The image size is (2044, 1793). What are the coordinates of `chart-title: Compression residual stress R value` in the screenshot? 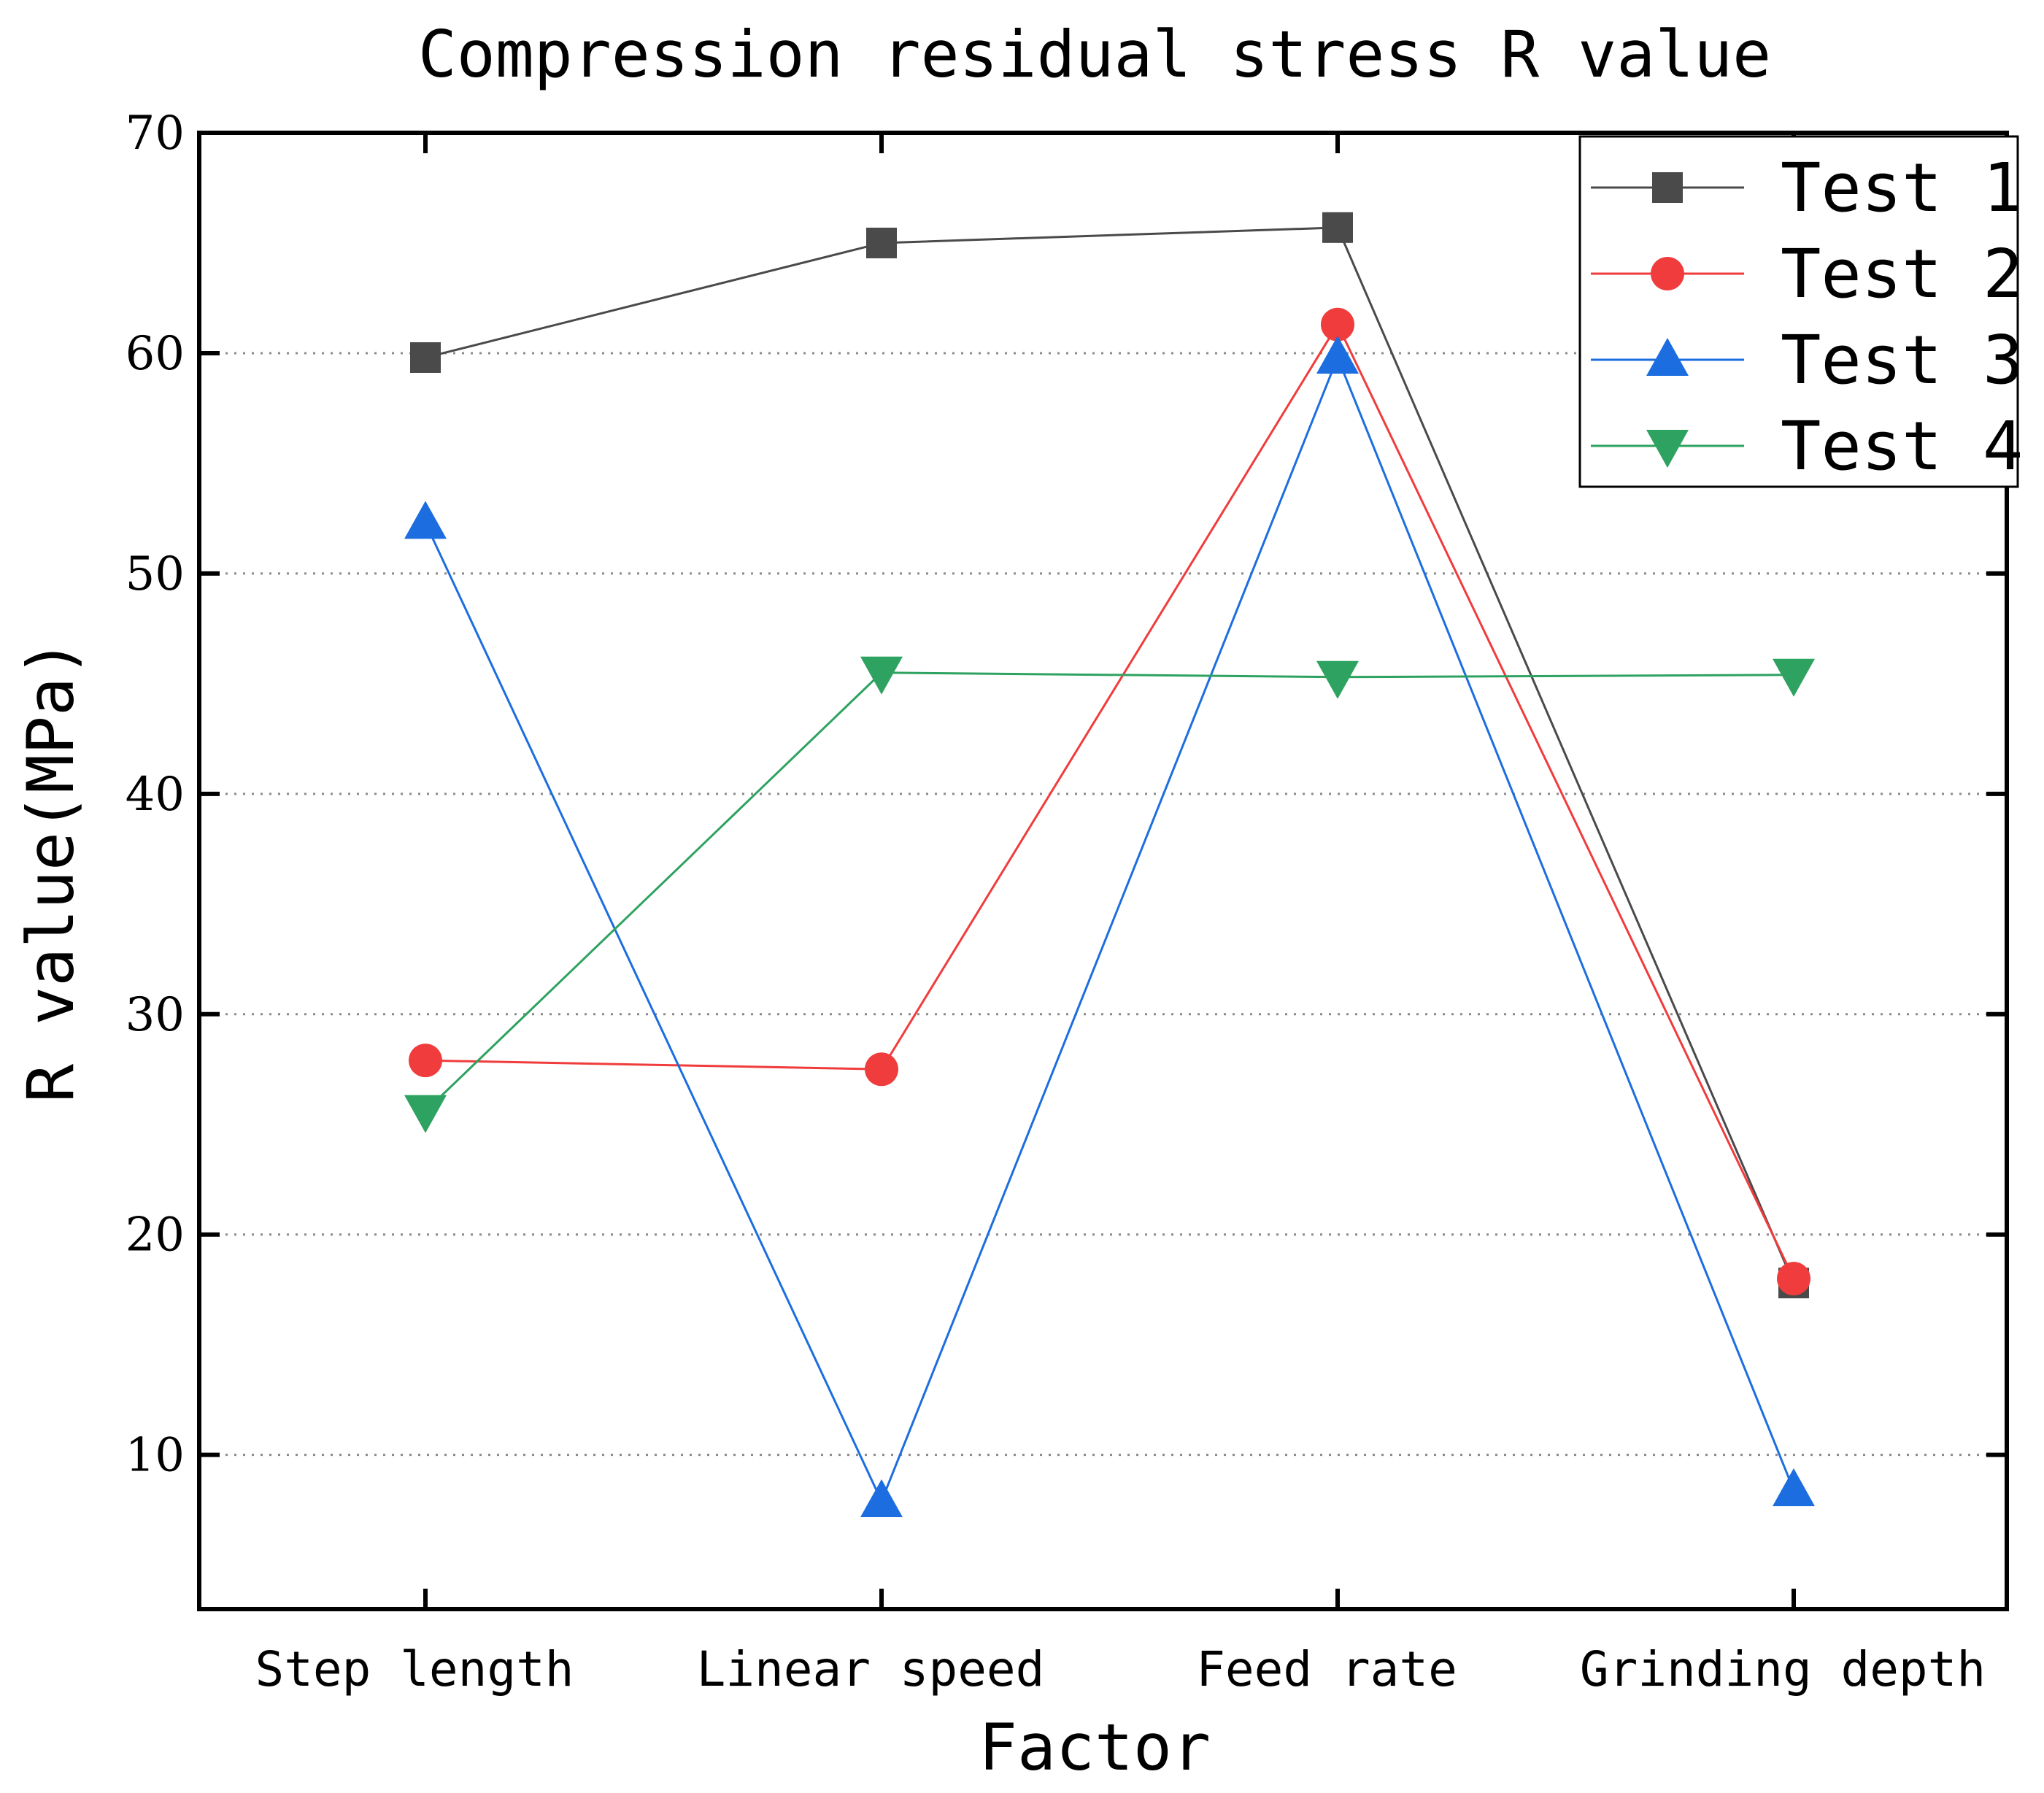 It's located at (1094, 54).